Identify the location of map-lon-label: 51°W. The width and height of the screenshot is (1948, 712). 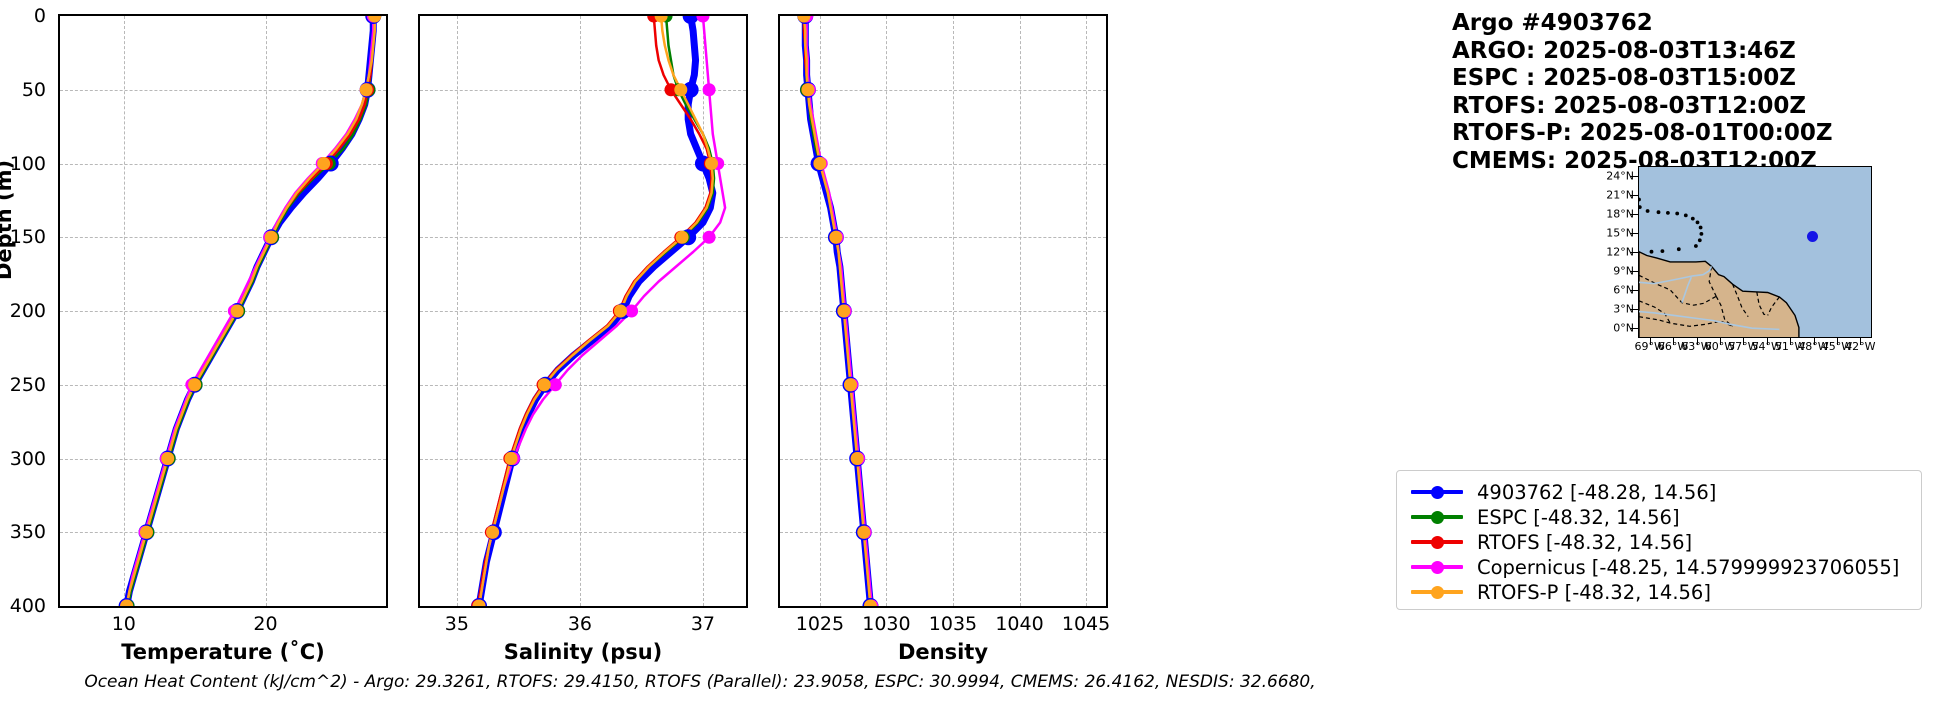
(1790, 346).